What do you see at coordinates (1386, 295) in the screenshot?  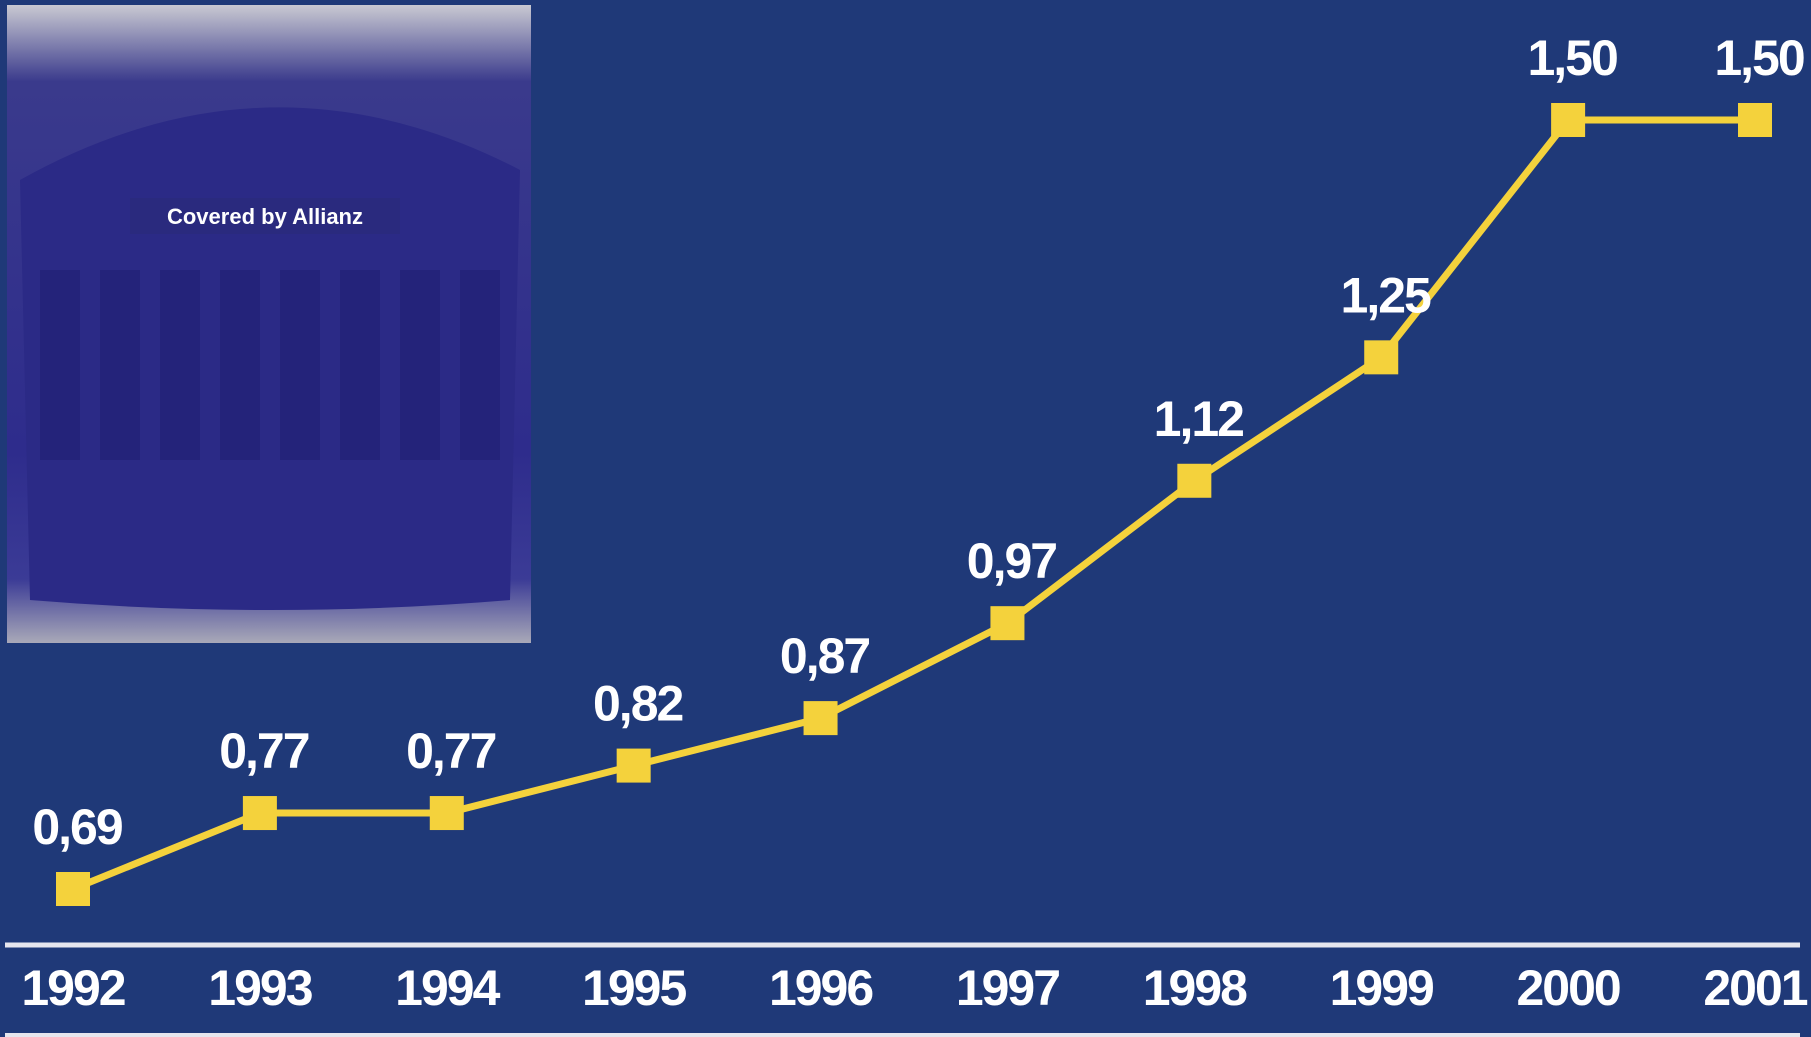 I see `value-label: 1,25` at bounding box center [1386, 295].